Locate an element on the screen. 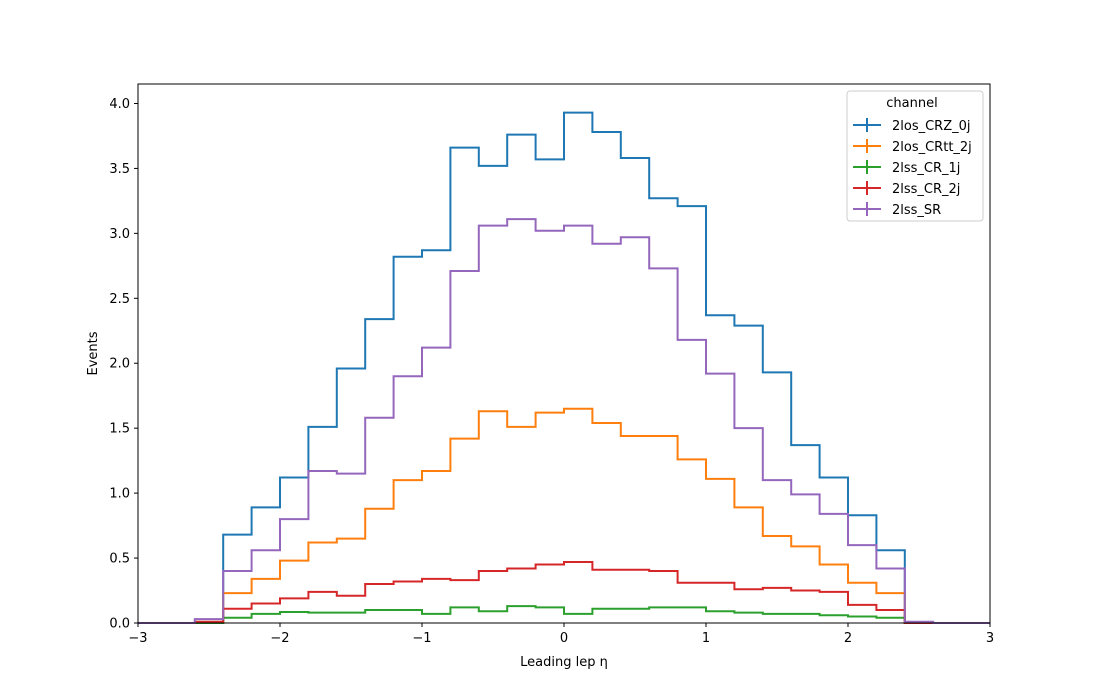 This screenshot has height=700, width=1100. legend-item: 2los_CRtt_2j is located at coordinates (912, 147).